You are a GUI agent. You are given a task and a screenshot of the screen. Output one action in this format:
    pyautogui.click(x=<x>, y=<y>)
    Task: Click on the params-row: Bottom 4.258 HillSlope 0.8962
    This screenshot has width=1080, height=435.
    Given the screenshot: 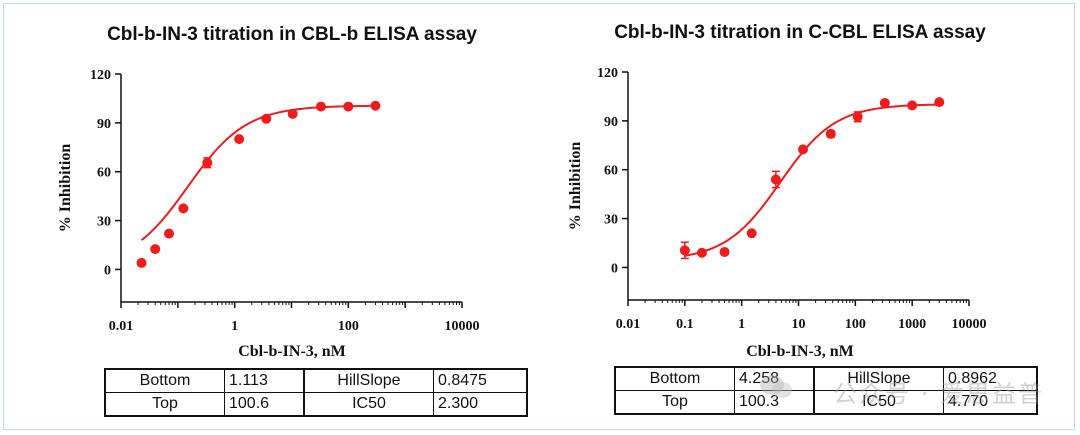 What is the action you would take?
    pyautogui.click(x=826, y=378)
    